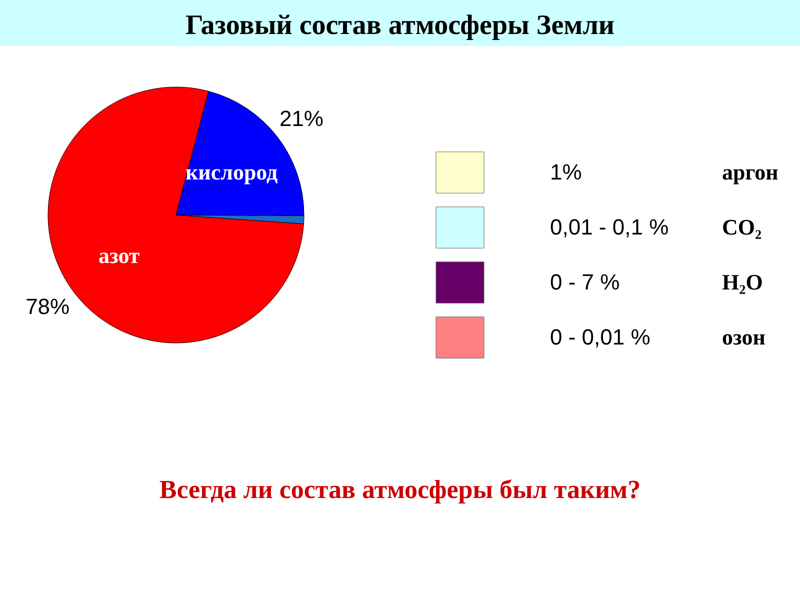 The height and width of the screenshot is (600, 800). Describe the element at coordinates (742, 282) in the screenshot. I see `category-label: H₂O` at that location.